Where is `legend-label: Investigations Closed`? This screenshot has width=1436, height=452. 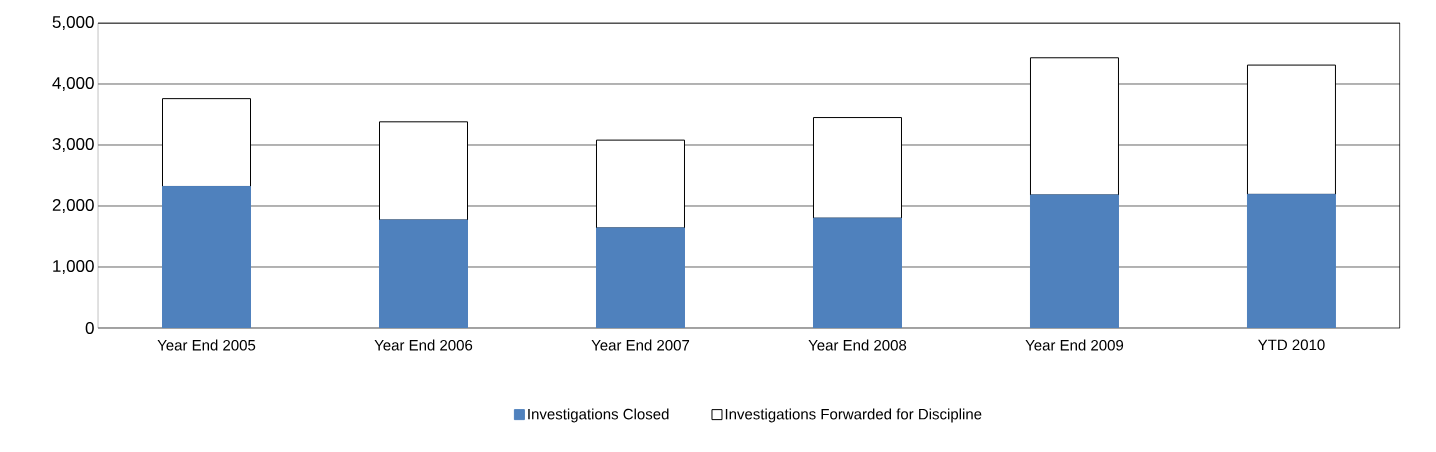
legend-label: Investigations Closed is located at coordinates (598, 415).